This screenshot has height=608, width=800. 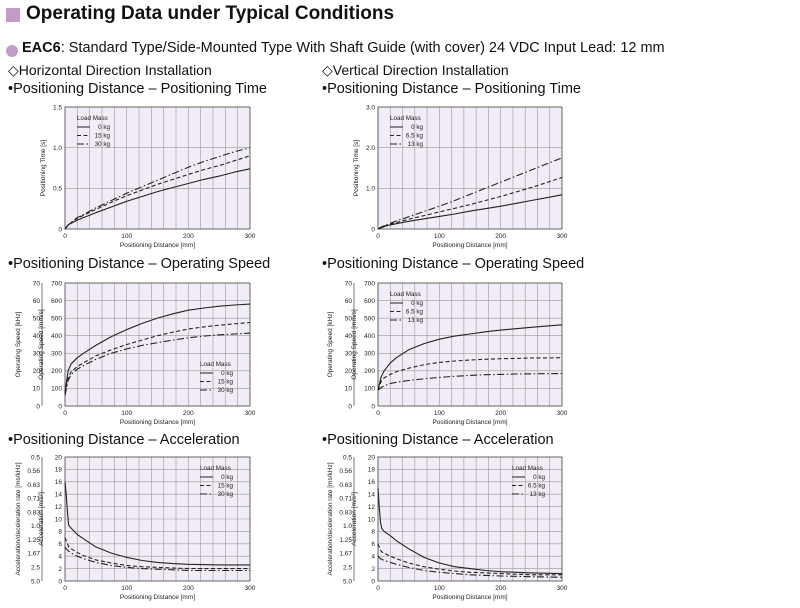 I want to click on chart-3-y2-tick-label: 30, so click(x=37, y=354).